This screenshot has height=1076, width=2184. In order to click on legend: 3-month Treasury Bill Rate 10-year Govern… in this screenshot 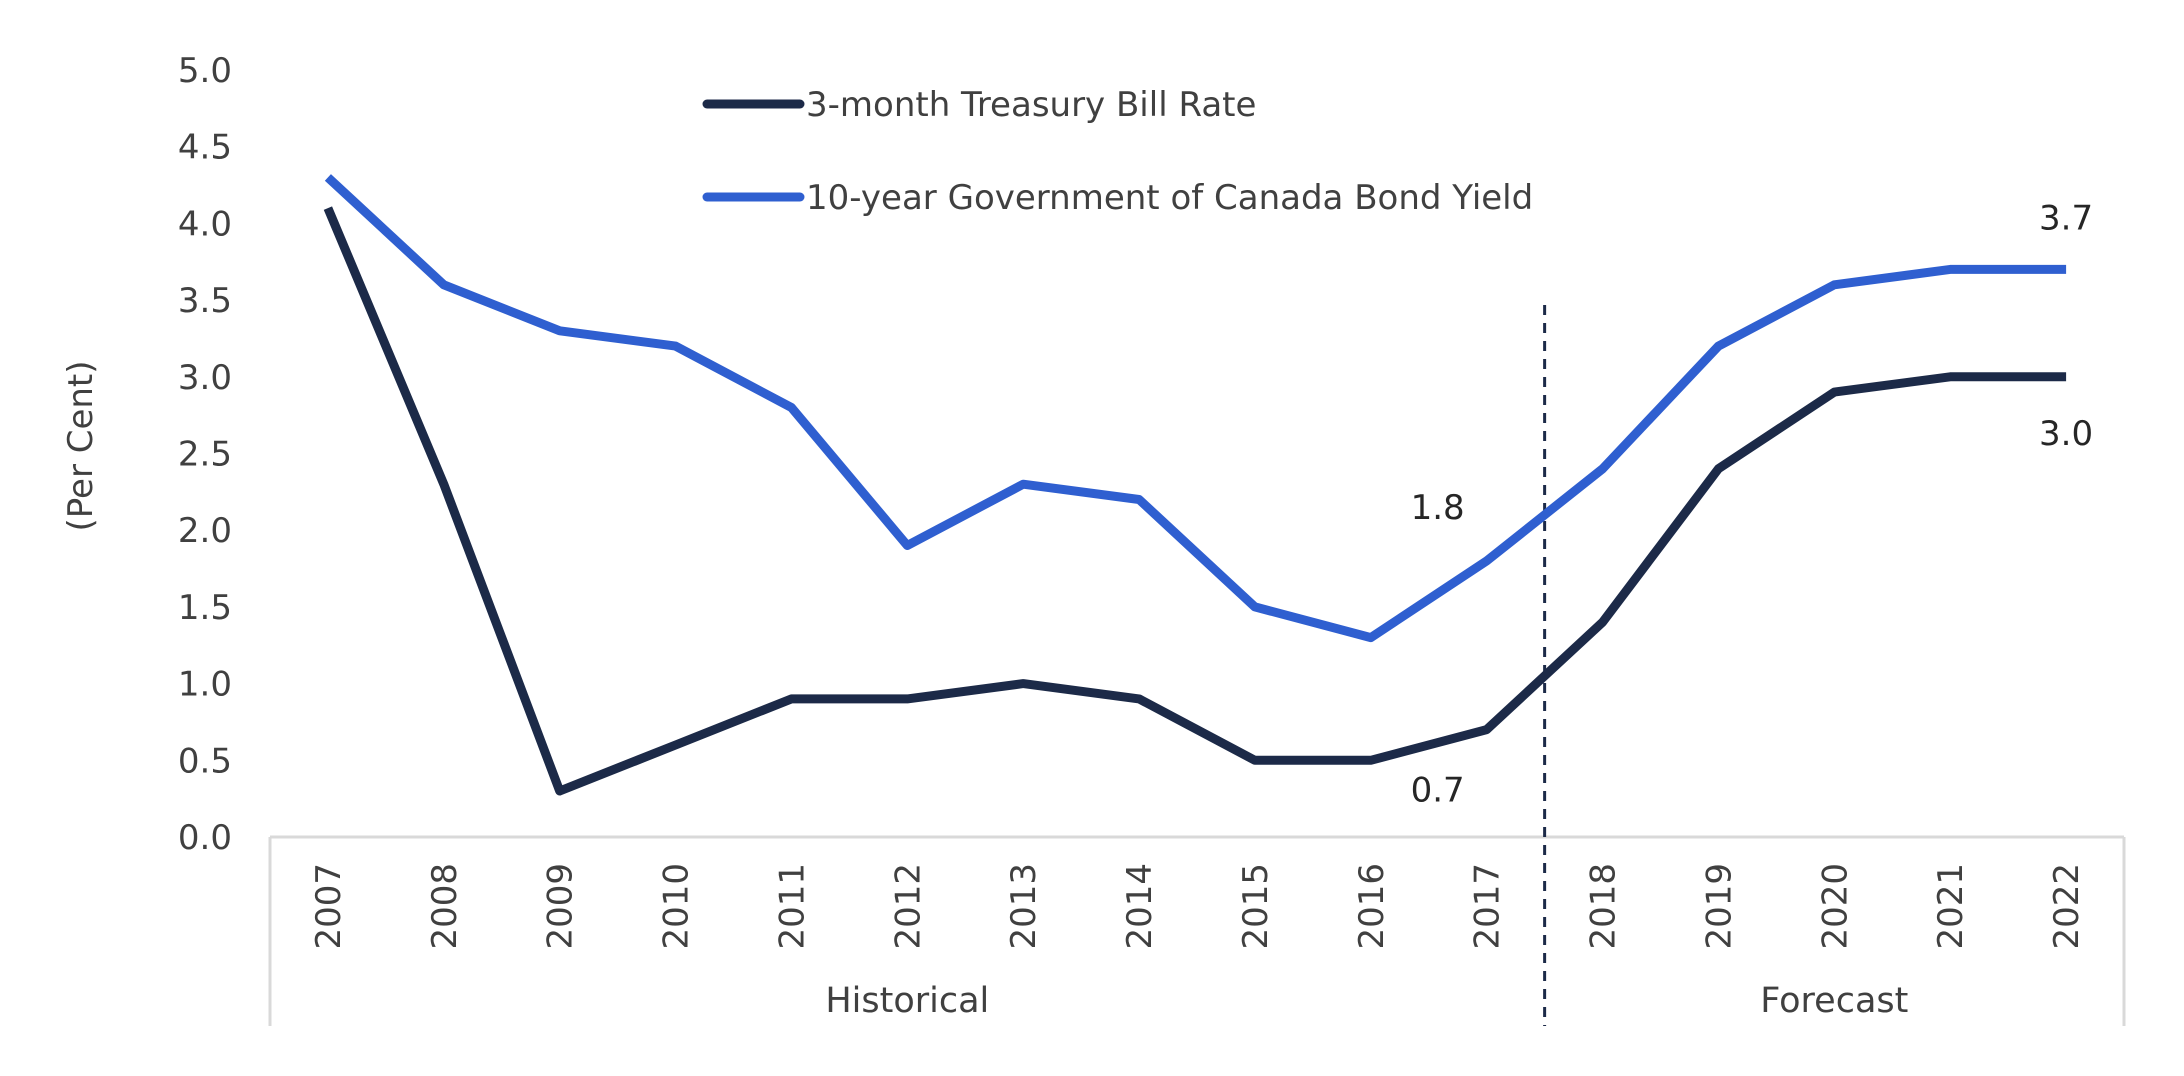, I will do `click(1117, 151)`.